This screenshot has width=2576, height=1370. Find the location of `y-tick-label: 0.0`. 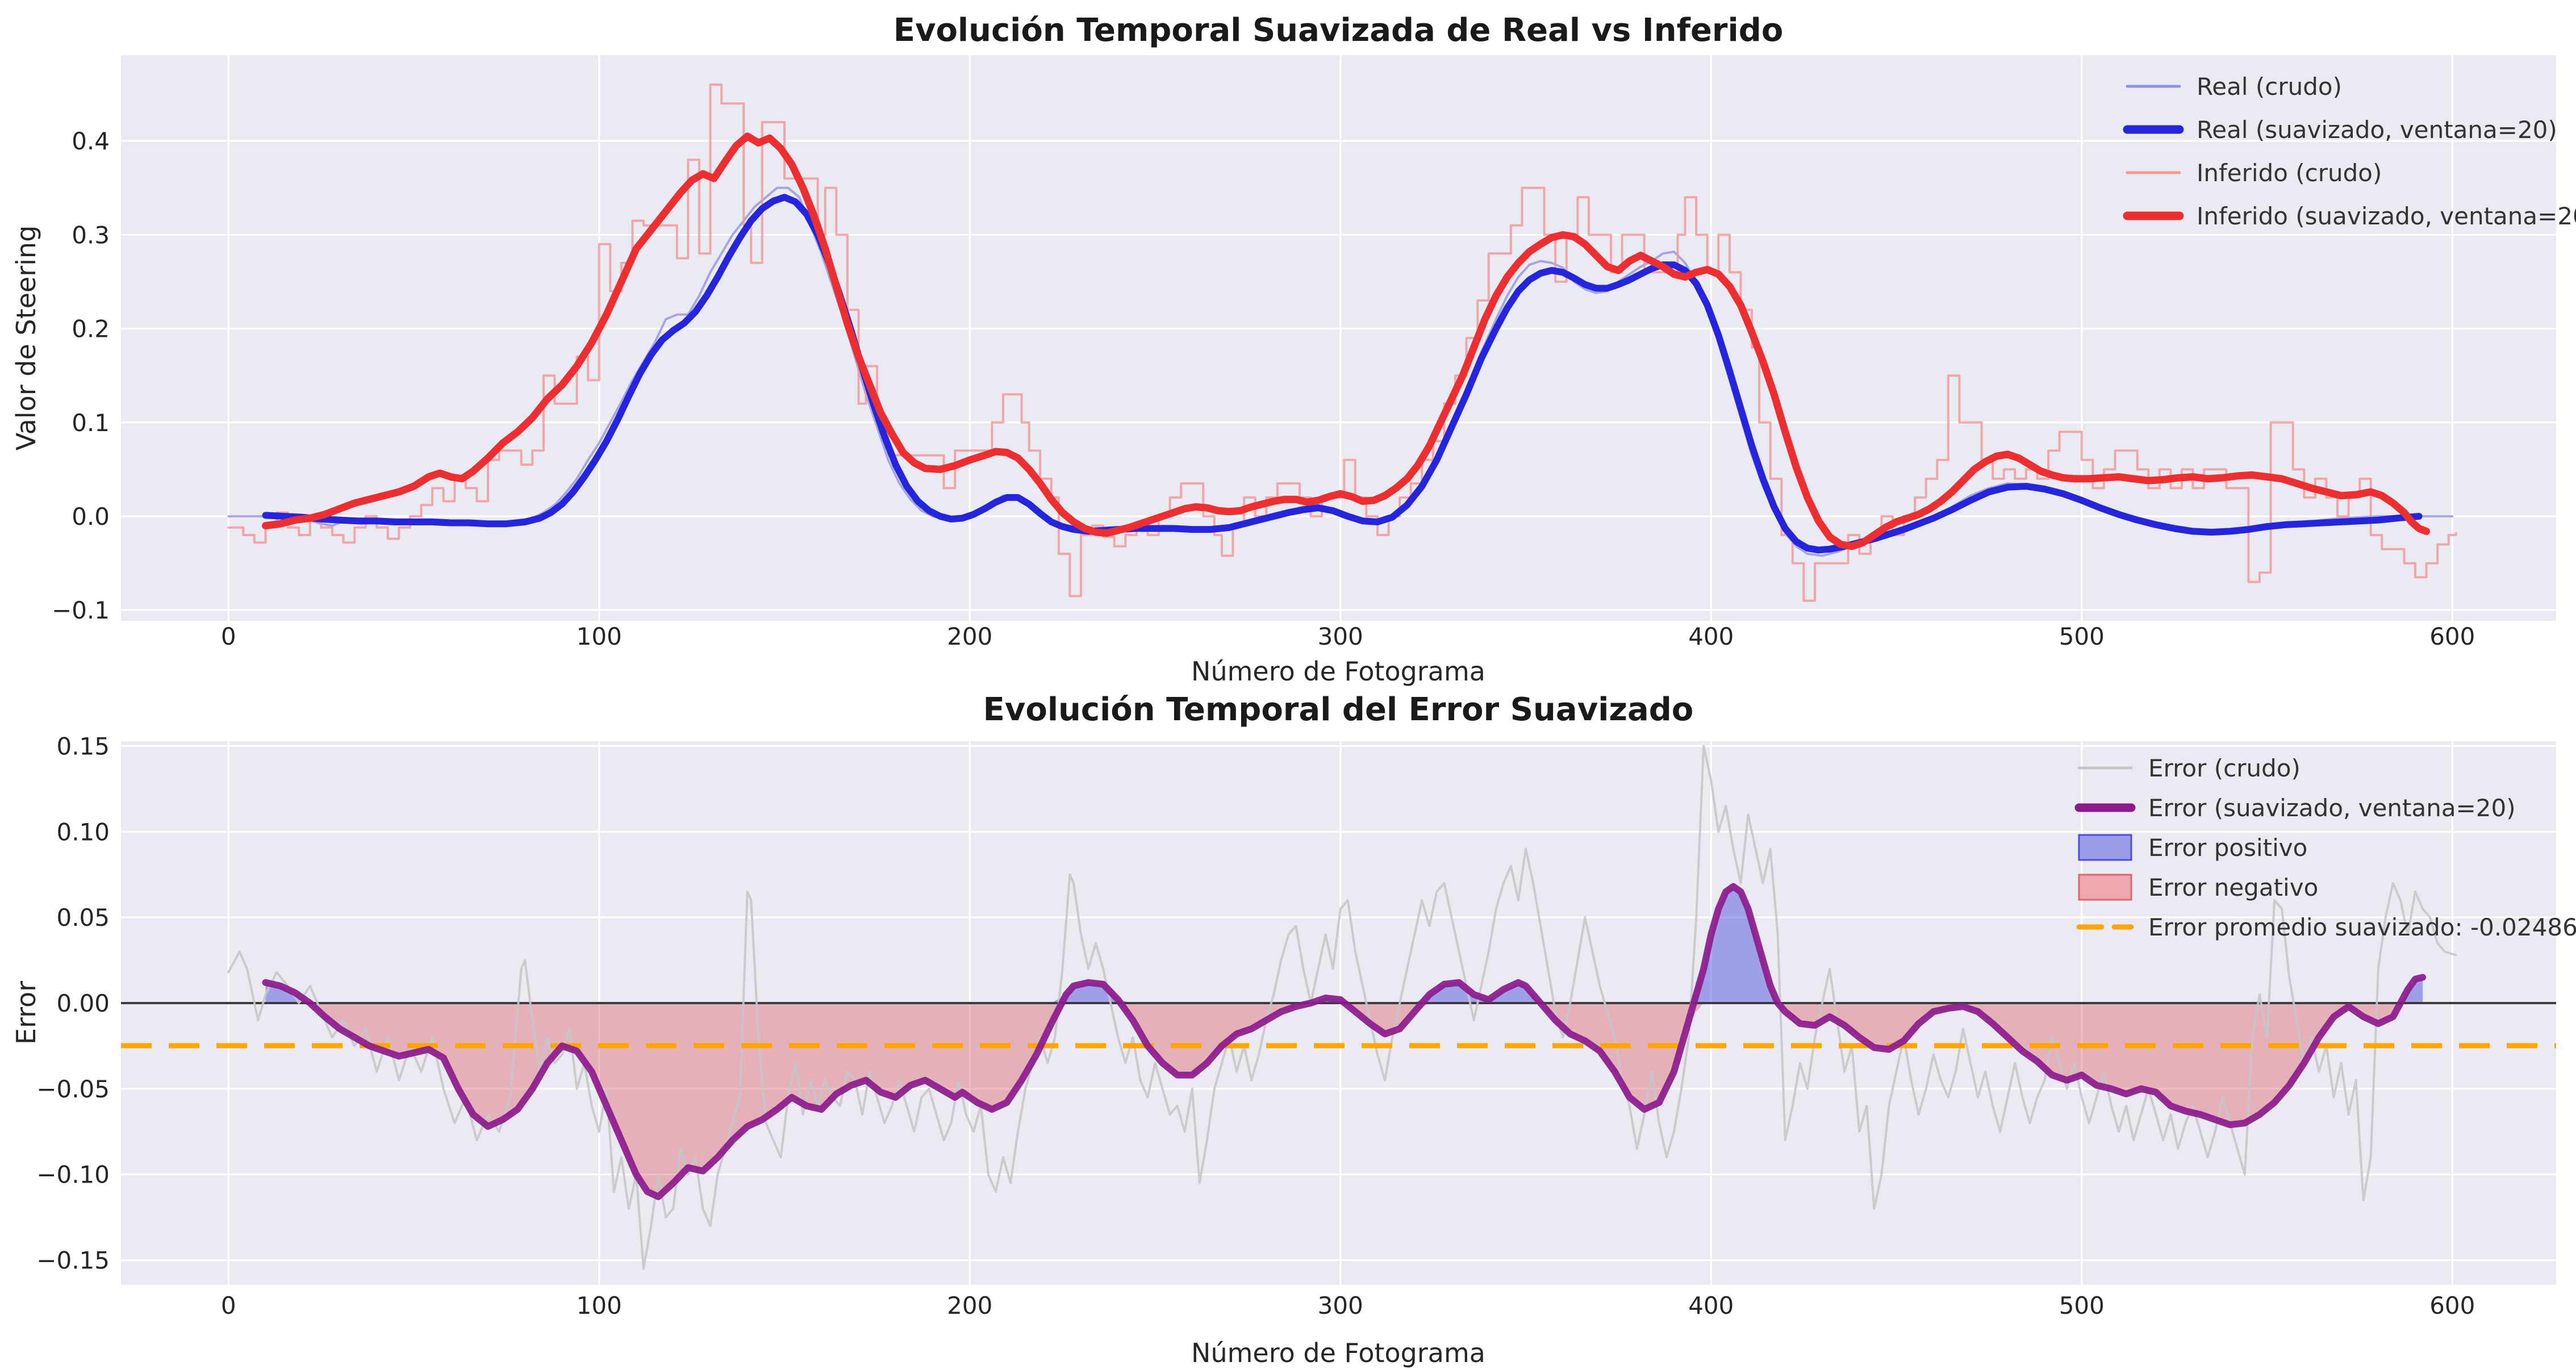

y-tick-label: 0.0 is located at coordinates (91, 517).